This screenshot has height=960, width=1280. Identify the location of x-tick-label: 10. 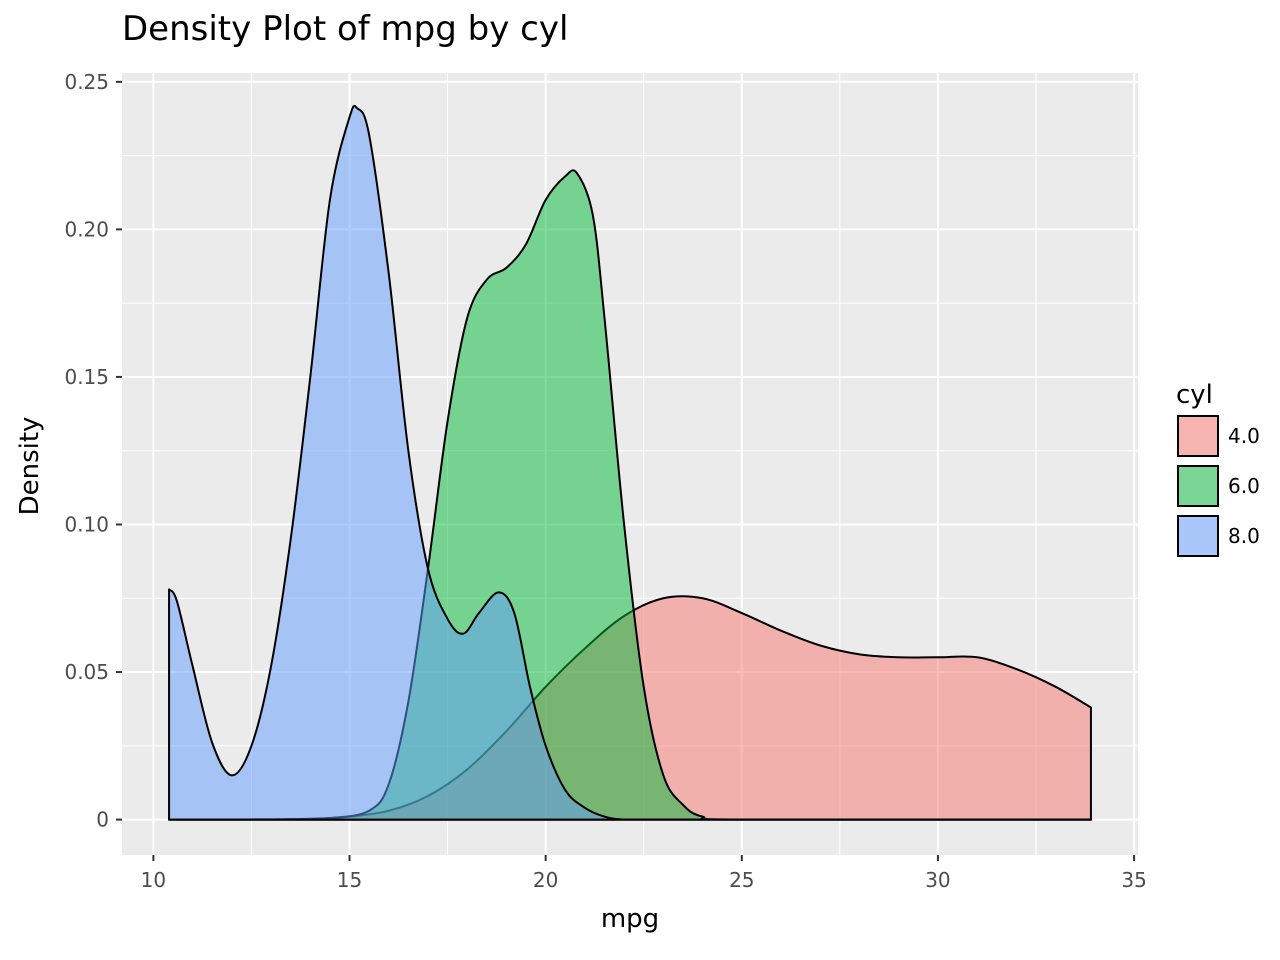
(153, 880).